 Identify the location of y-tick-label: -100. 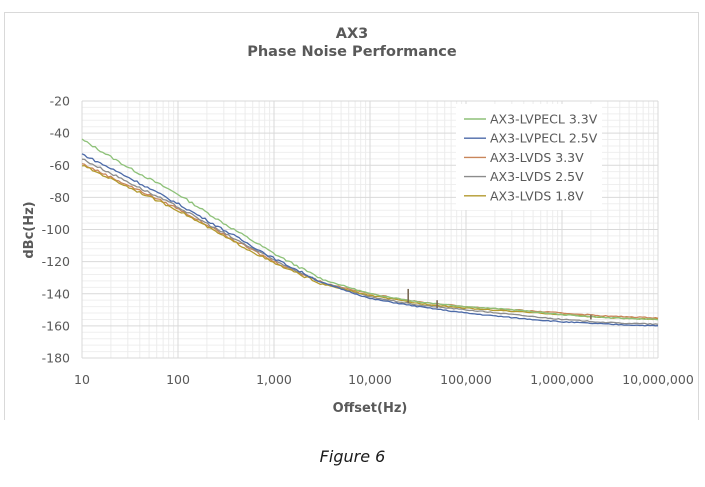
(56, 229).